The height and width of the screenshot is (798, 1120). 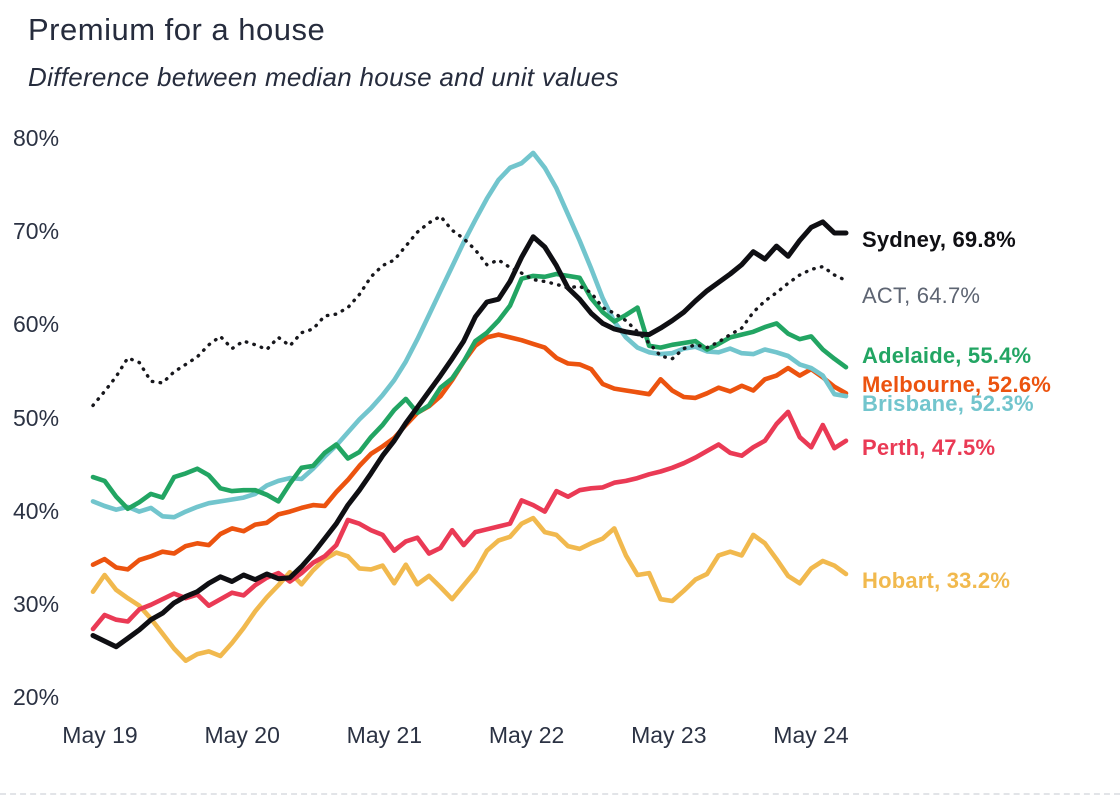 I want to click on x-axis-label-may-22: May 22, so click(x=526, y=735).